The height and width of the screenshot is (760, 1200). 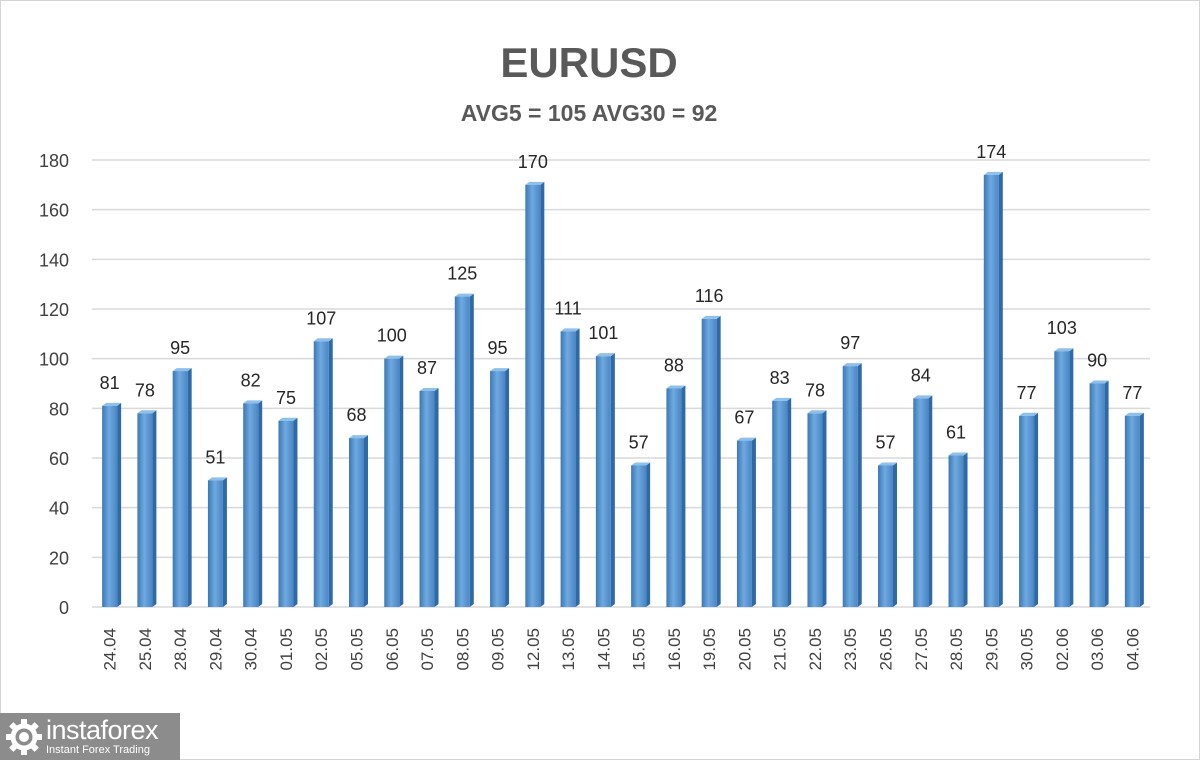 What do you see at coordinates (286, 398) in the screenshot?
I see `data-label: 75` at bounding box center [286, 398].